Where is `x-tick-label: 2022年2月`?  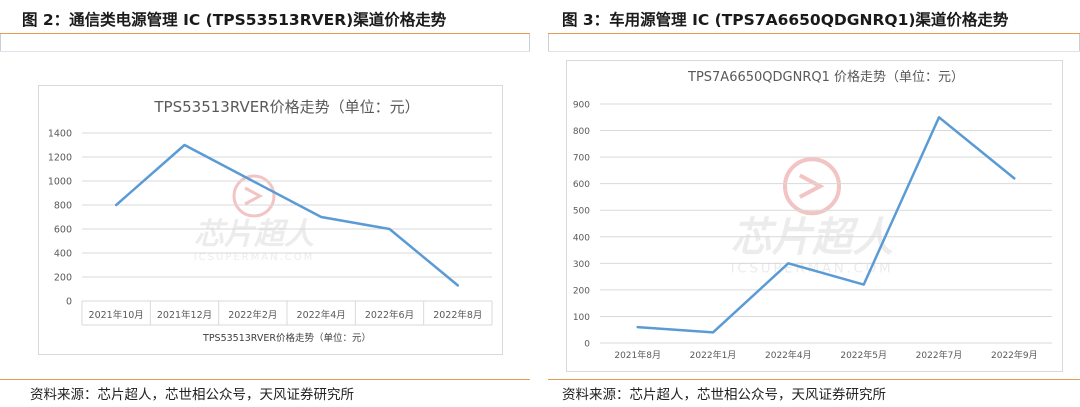 x-tick-label: 2022年2月 is located at coordinates (252, 315).